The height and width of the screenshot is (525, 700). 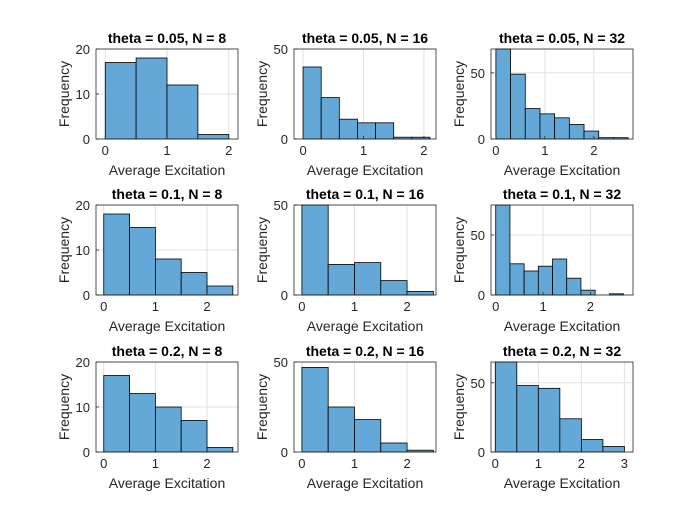 What do you see at coordinates (562, 407) in the screenshot?
I see `axes-box` at bounding box center [562, 407].